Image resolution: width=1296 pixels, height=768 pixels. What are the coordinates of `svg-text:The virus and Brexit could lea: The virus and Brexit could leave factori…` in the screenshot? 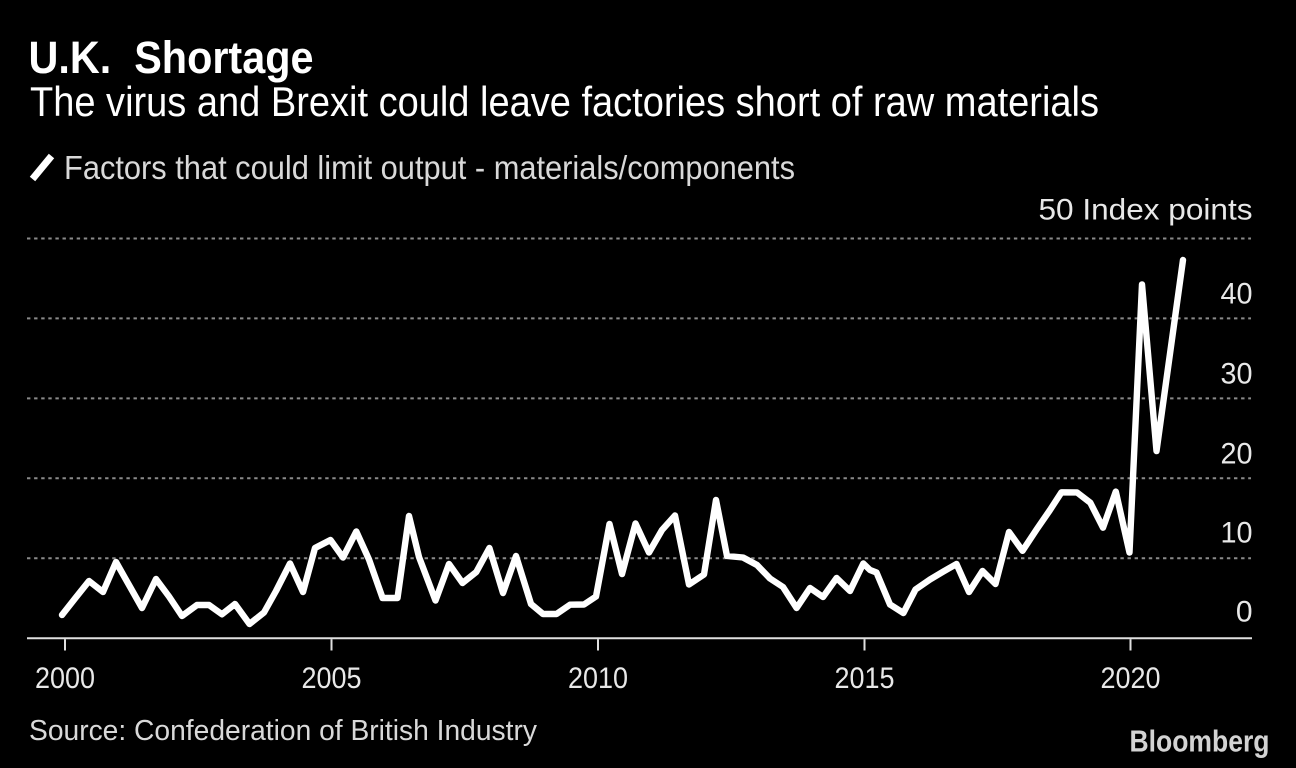 It's located at (564, 101).